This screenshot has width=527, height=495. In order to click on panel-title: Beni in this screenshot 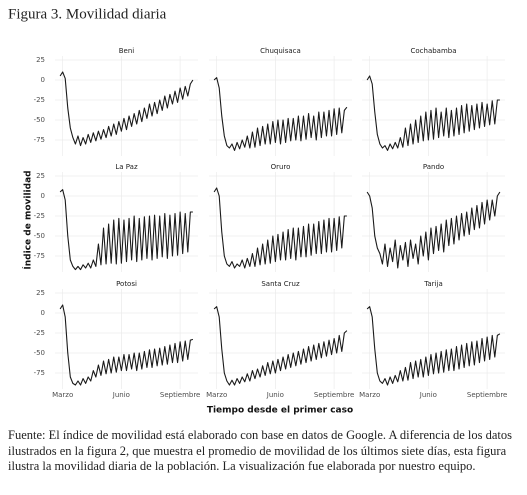, I will do `click(127, 51)`.